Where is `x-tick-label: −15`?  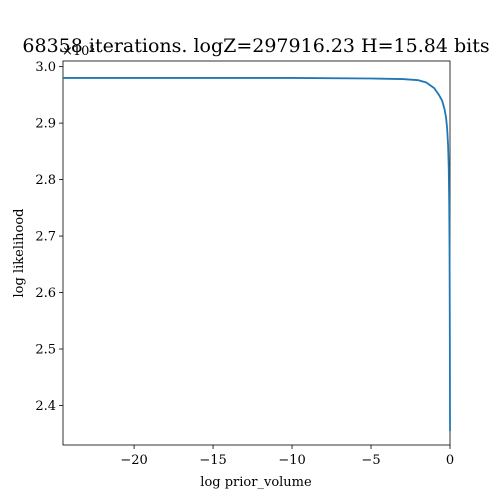
x-tick-label: −15 is located at coordinates (212, 460).